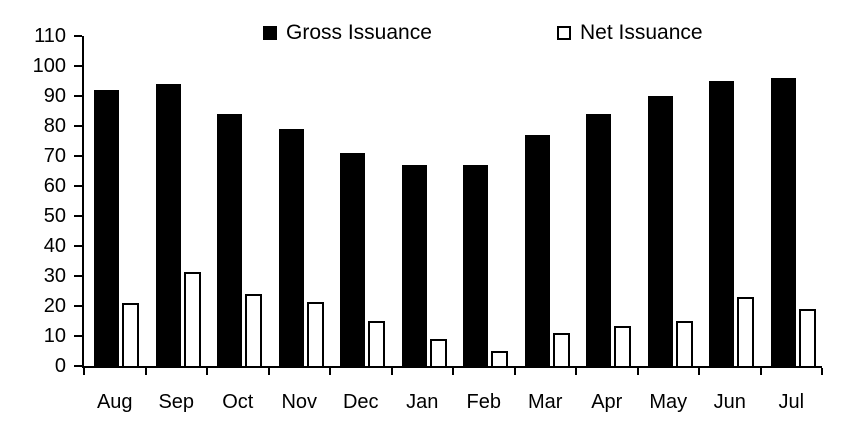 This screenshot has height=430, width=852. I want to click on bar-net-jan, so click(438, 352).